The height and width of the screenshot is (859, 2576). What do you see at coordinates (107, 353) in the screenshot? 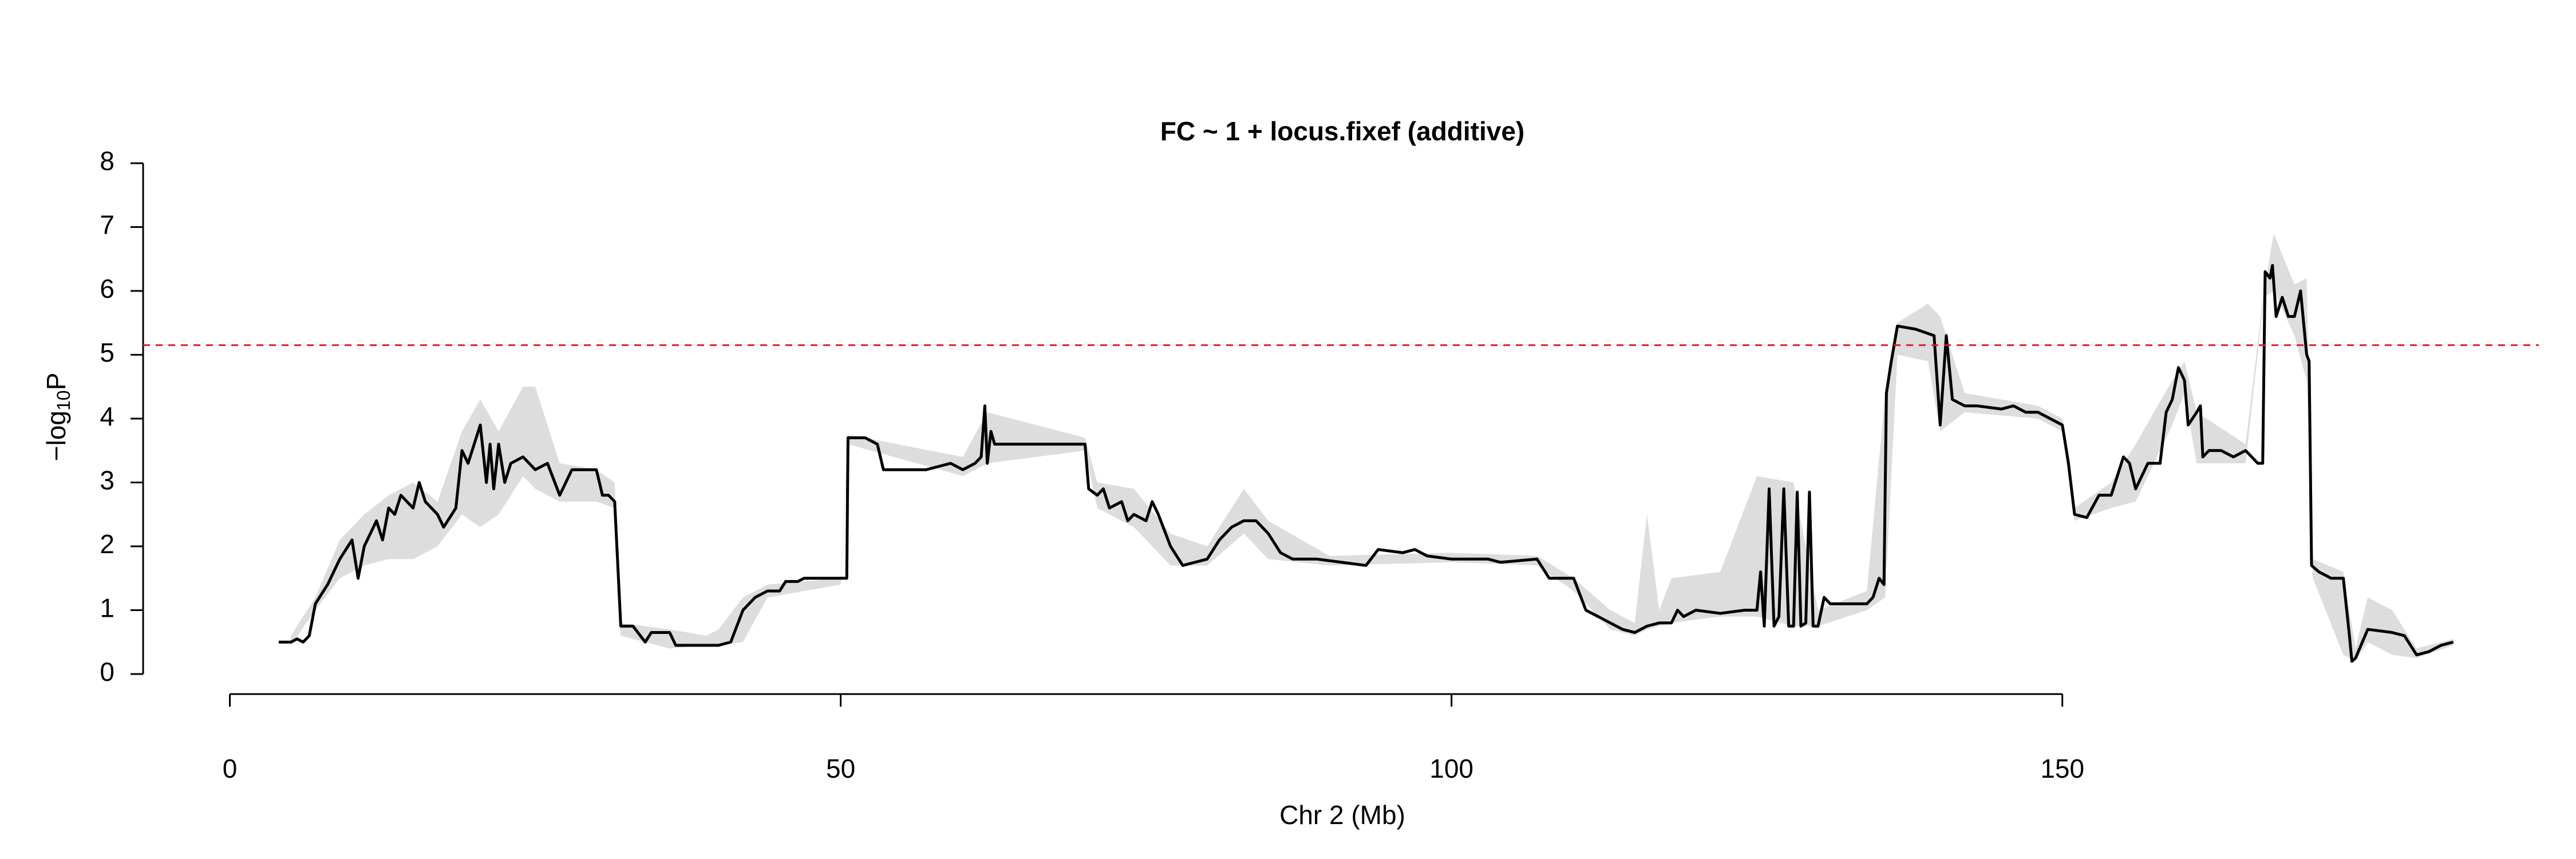
I see `y-tick-label: 5` at bounding box center [107, 353].